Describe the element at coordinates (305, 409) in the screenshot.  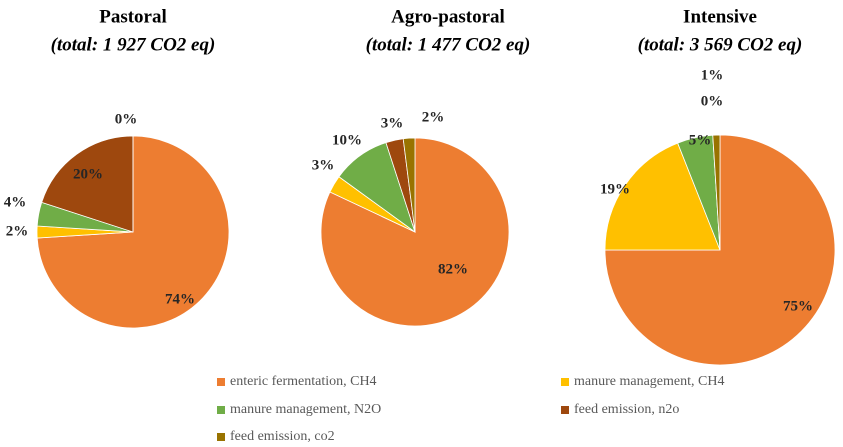
I see `legend-label: manure management, N2O` at that location.